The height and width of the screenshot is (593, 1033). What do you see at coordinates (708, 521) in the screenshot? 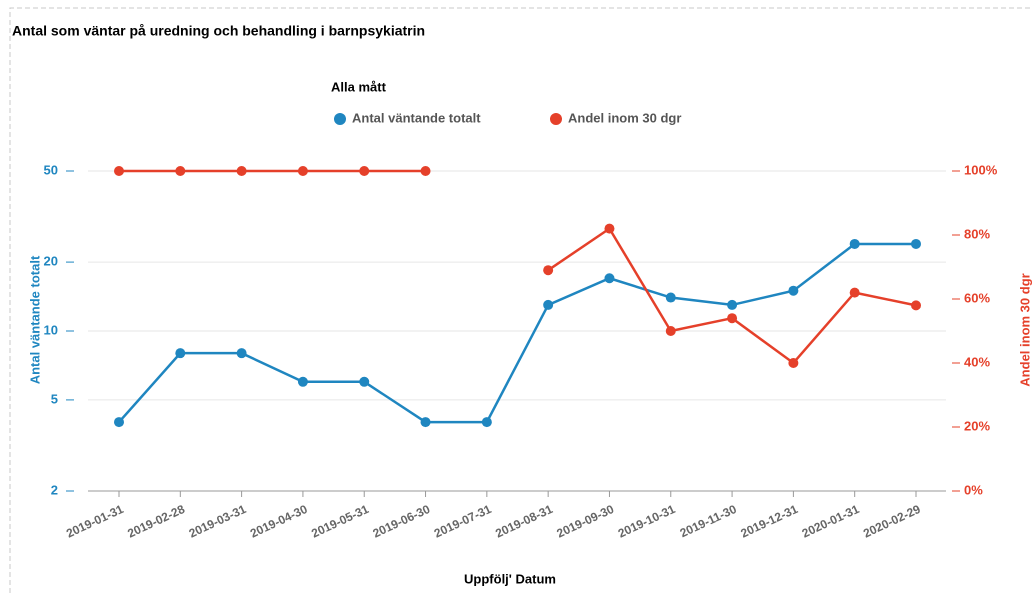
I see `x-tick-label: 2019-11-30` at bounding box center [708, 521].